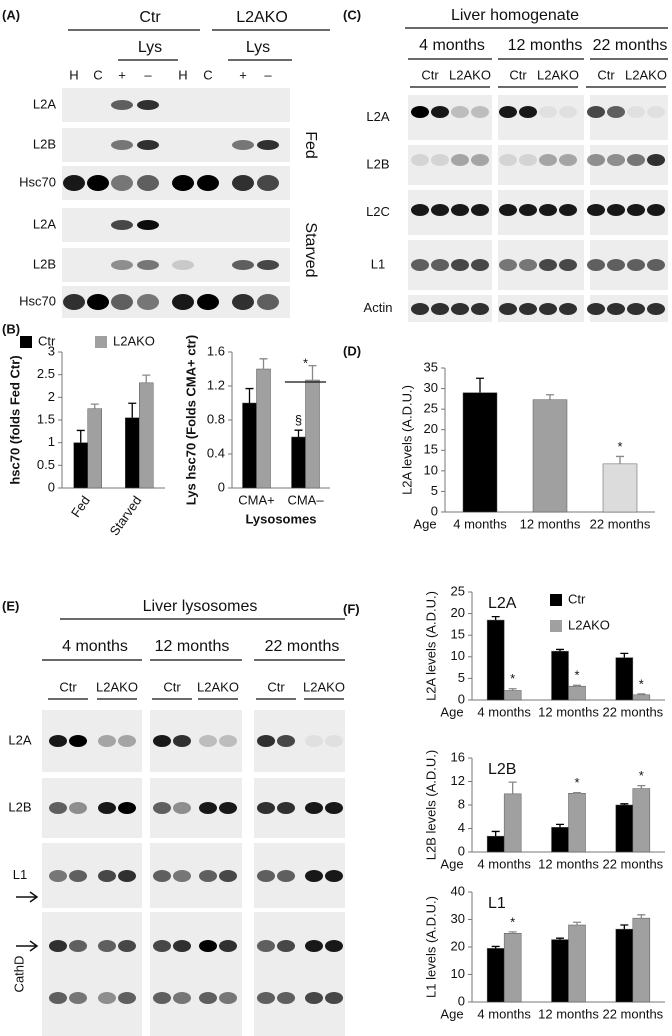 This screenshot has height=1036, width=672. I want to click on group-label: Ctr, so click(150, 17).